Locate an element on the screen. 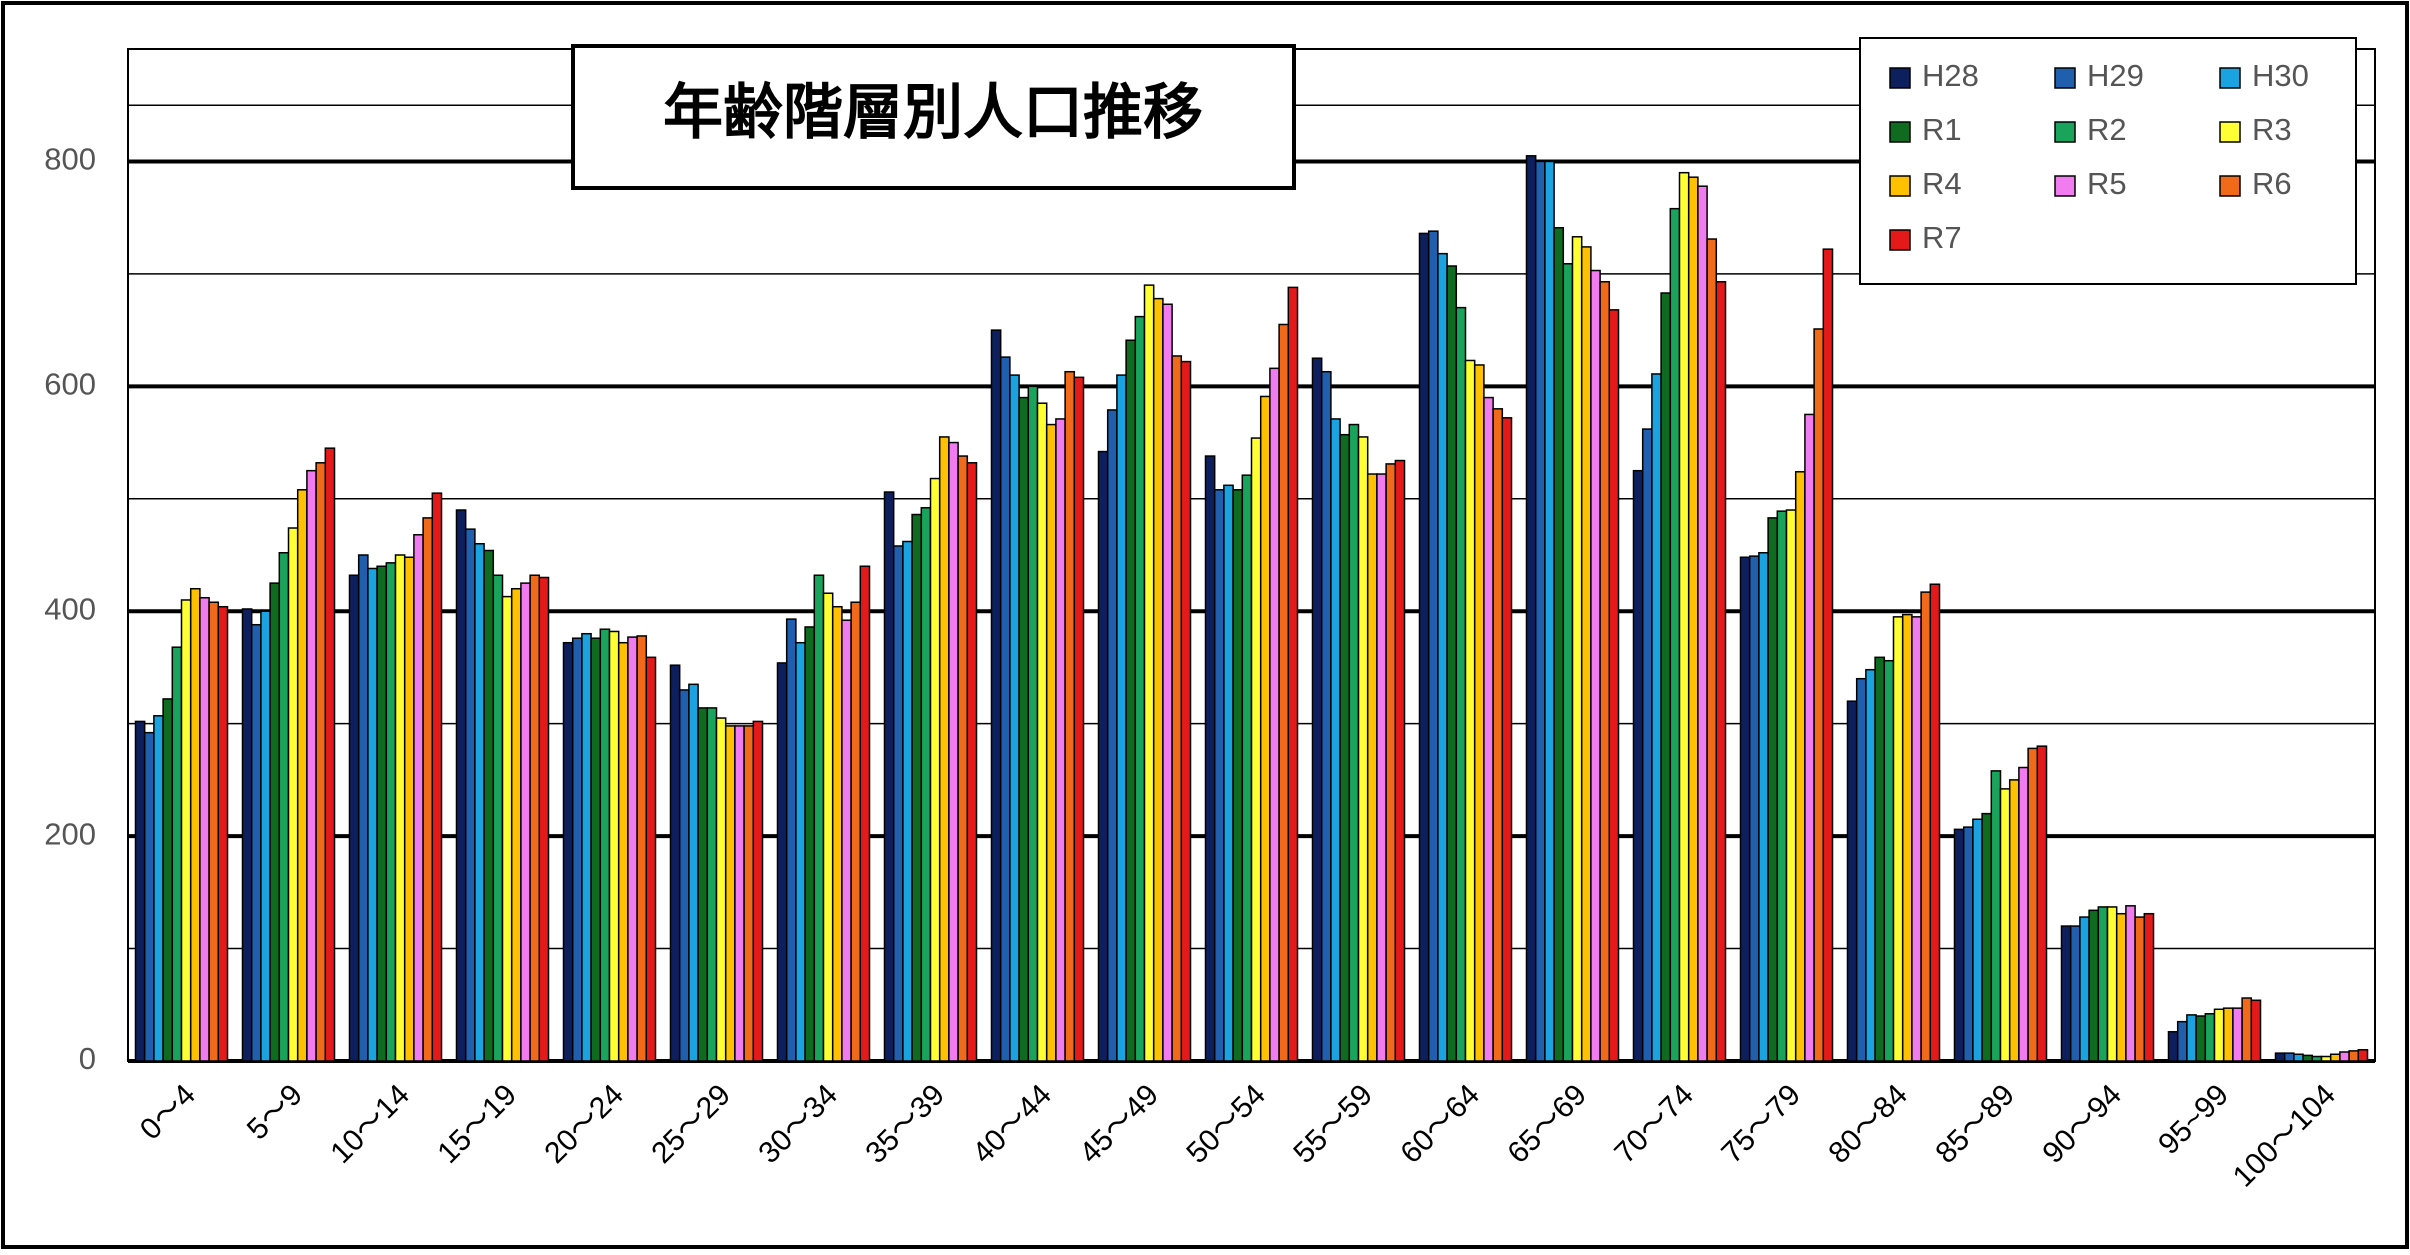 The image size is (2410, 1255). legend-label: R5 is located at coordinates (2107, 183).